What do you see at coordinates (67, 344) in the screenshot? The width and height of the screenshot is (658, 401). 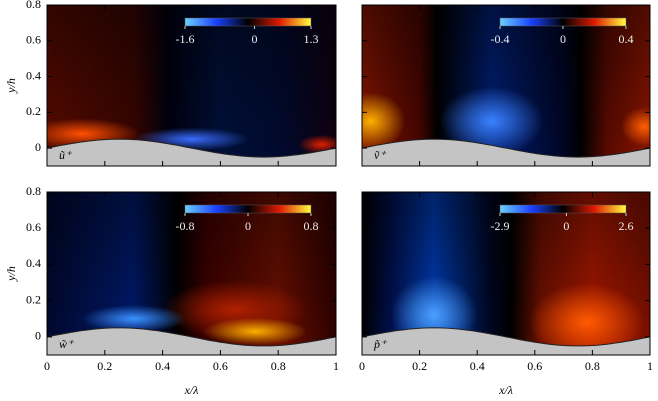 I see `field-label: w̃⁺` at bounding box center [67, 344].